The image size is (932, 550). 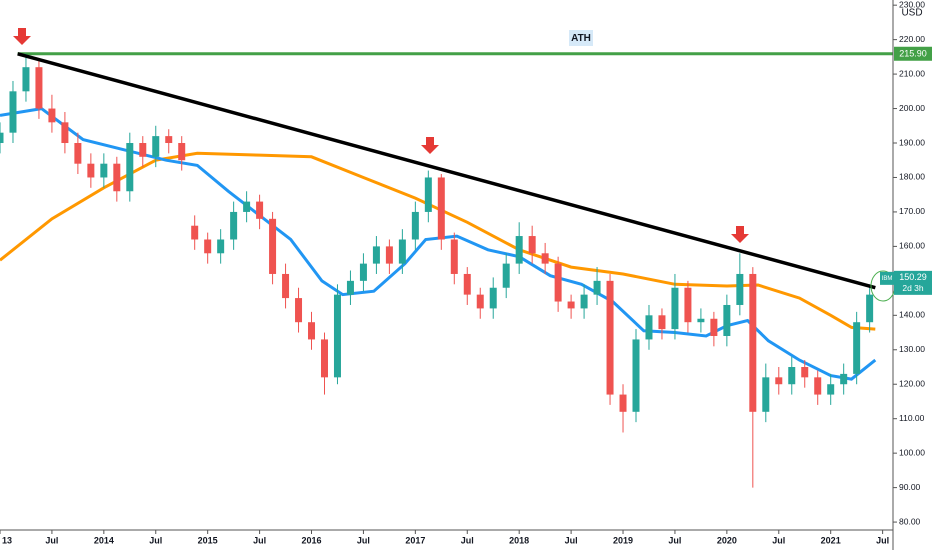 I want to click on y-tick-label: 180.00, so click(x=912, y=177).